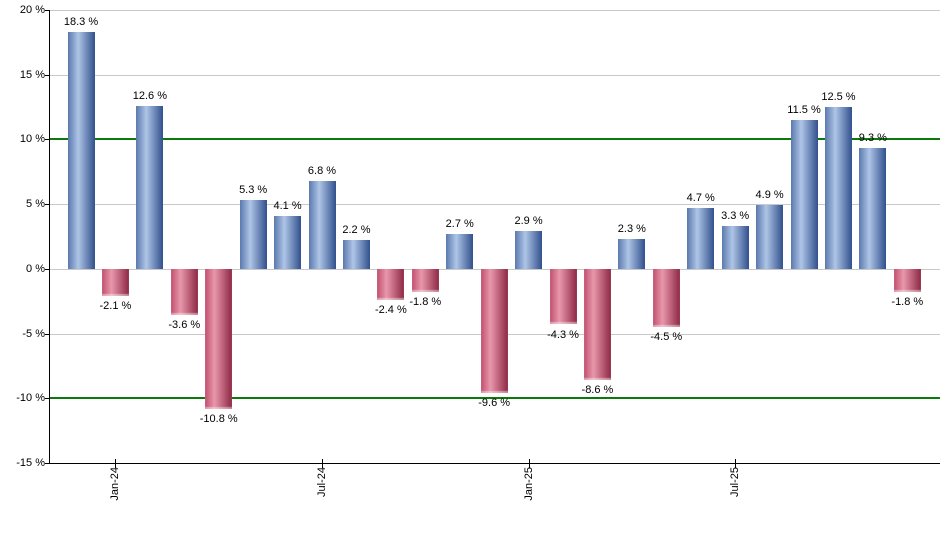 The height and width of the screenshot is (550, 940). I want to click on bar-value-label: -3.6 %, so click(184, 325).